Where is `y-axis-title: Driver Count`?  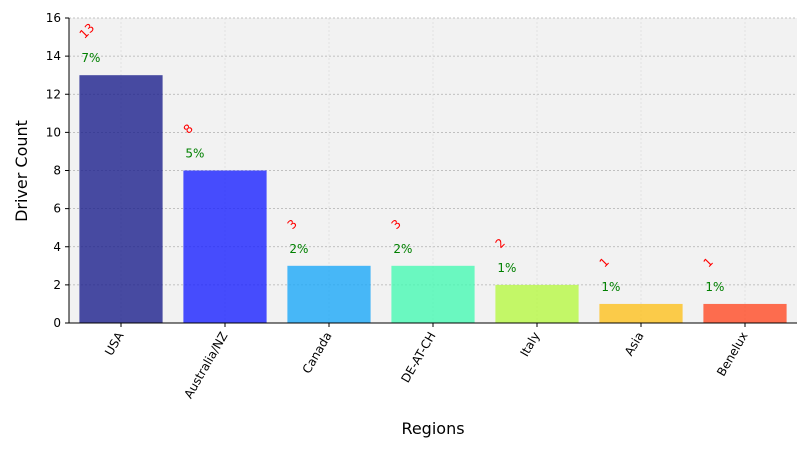 y-axis-title: Driver Count is located at coordinates (21, 171).